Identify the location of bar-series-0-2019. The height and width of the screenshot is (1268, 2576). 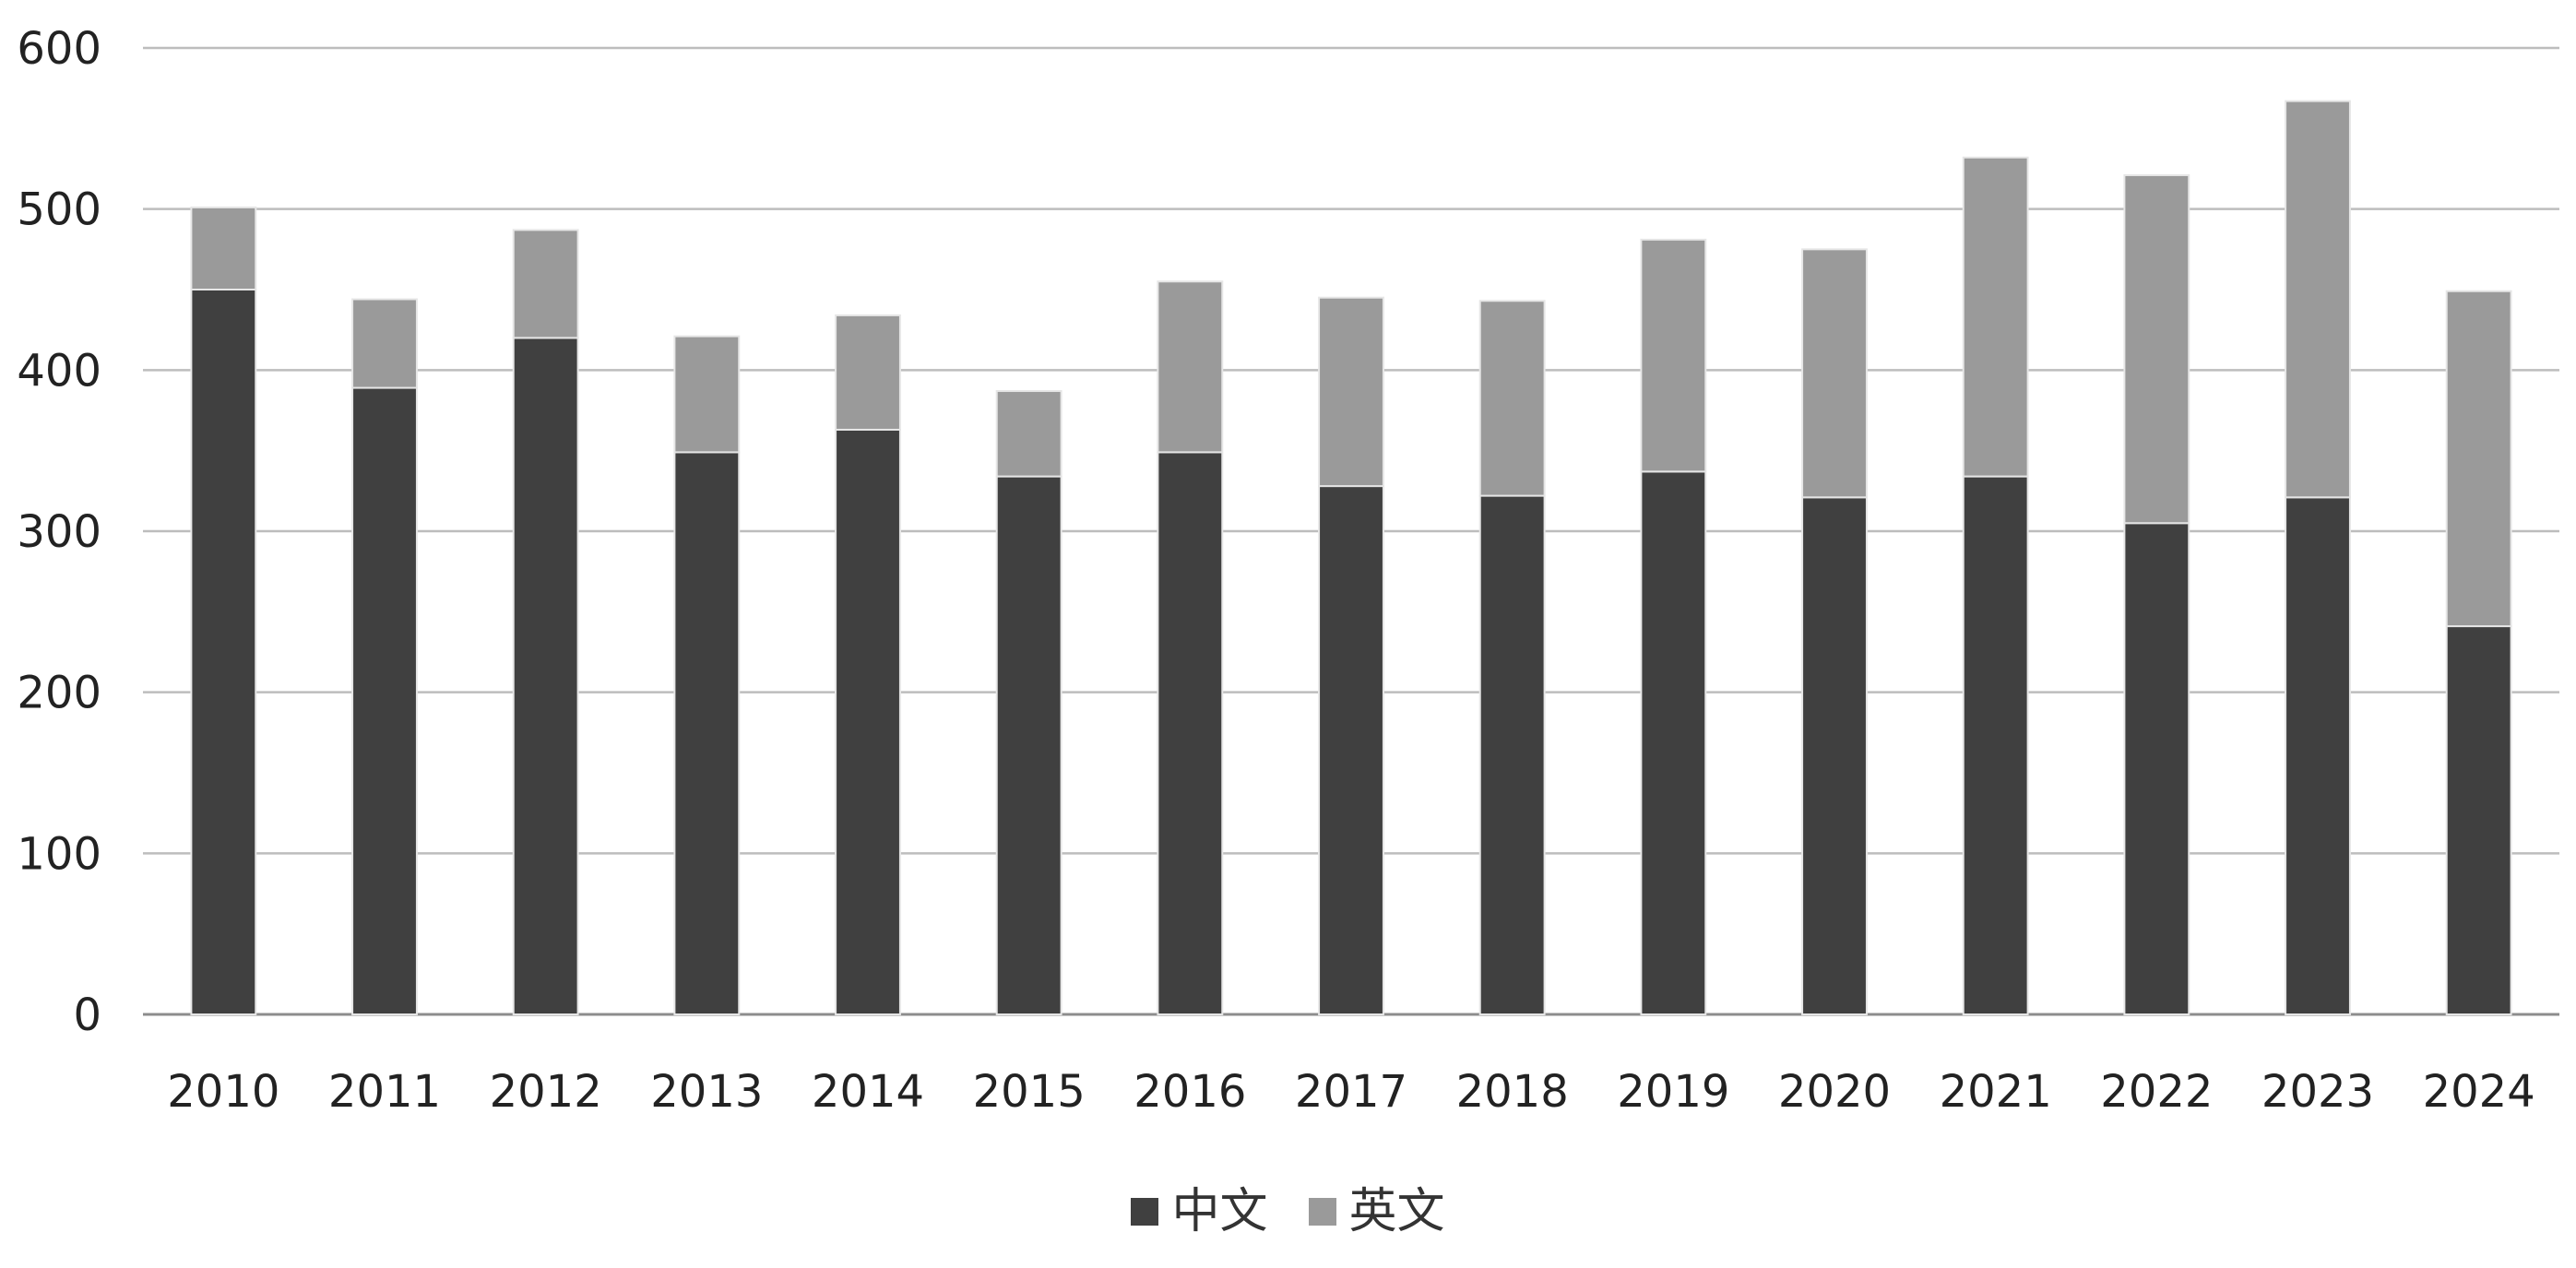
(1673, 742).